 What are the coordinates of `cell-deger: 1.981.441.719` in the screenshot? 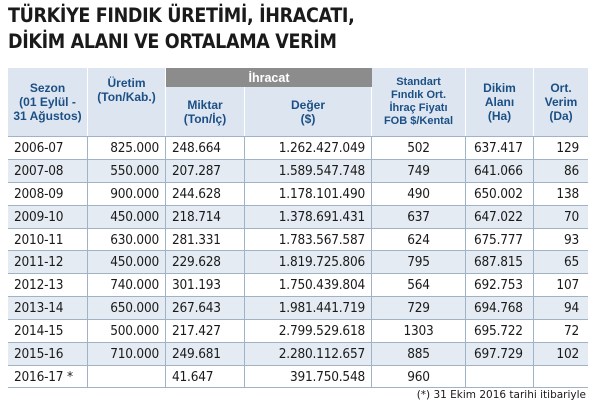 It's located at (308, 308).